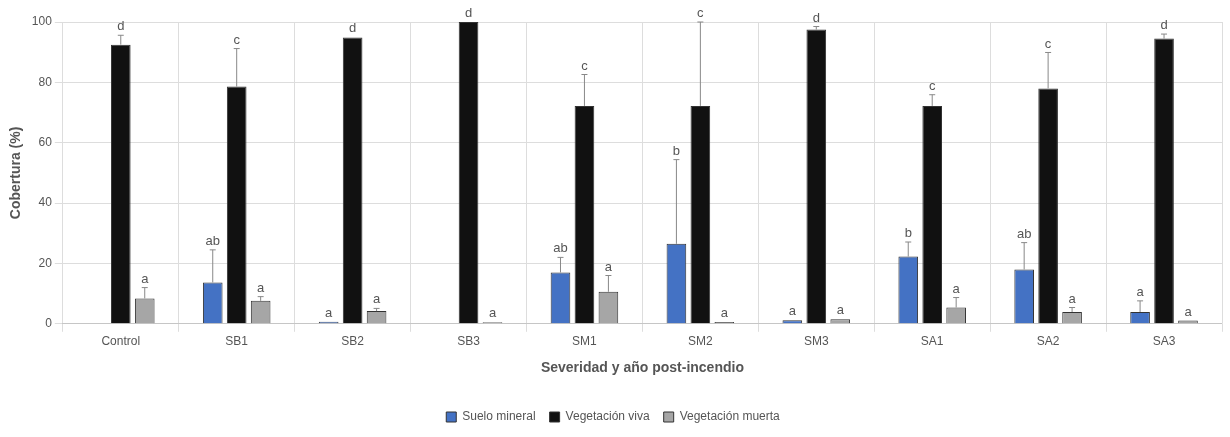 The width and height of the screenshot is (1230, 437). Describe the element at coordinates (121, 341) in the screenshot. I see `x-tick-label: Control` at that location.